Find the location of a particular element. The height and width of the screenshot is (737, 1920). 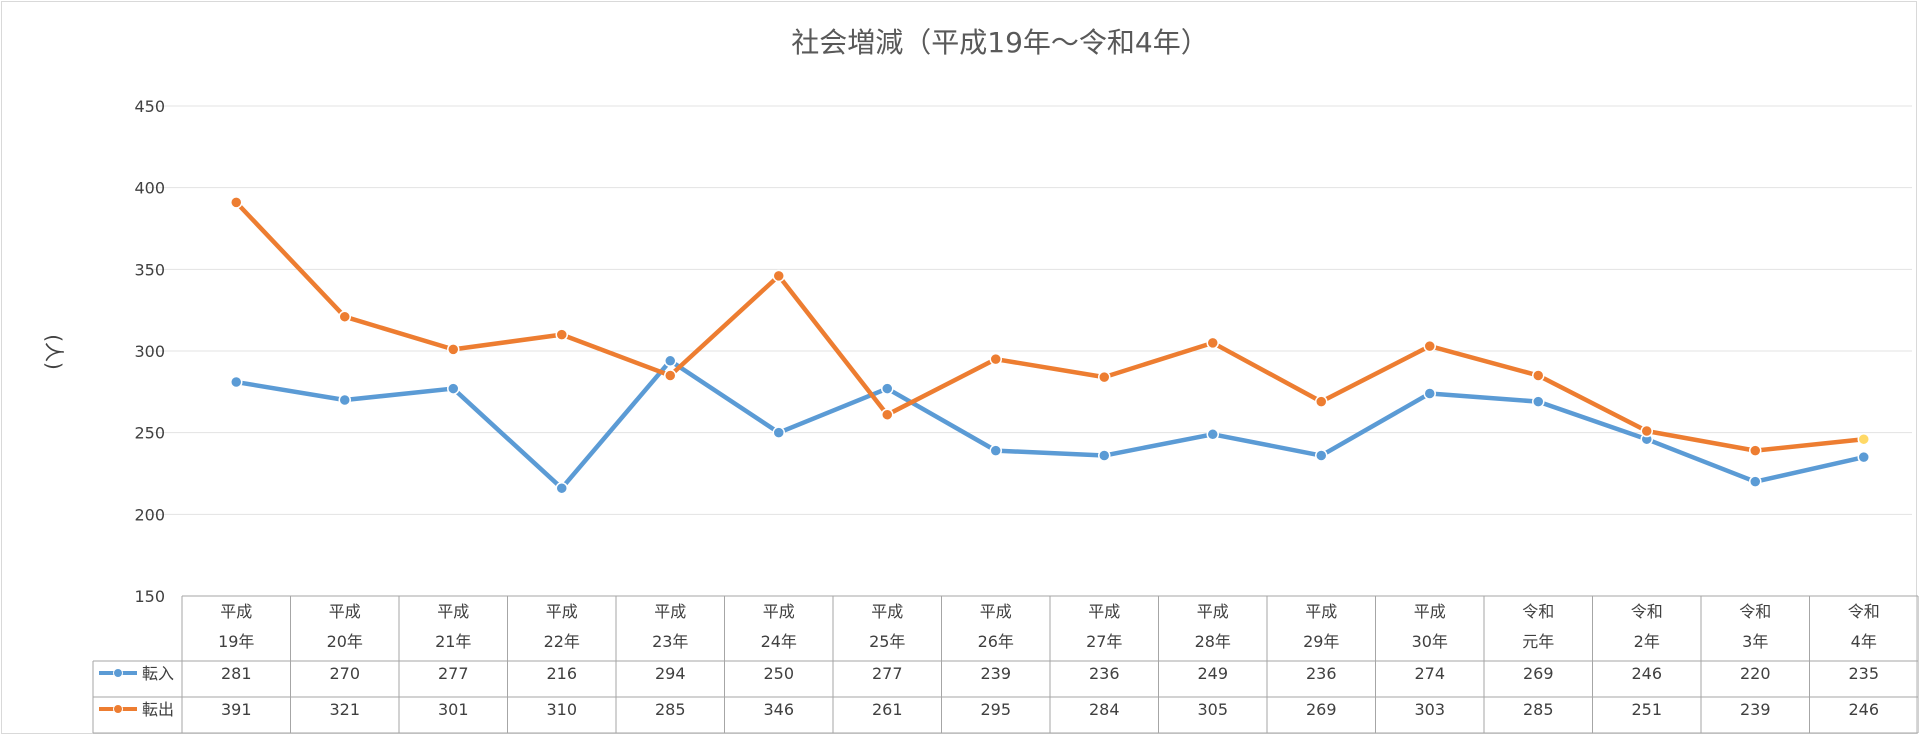

table-value-cell: 321 is located at coordinates (344, 709).